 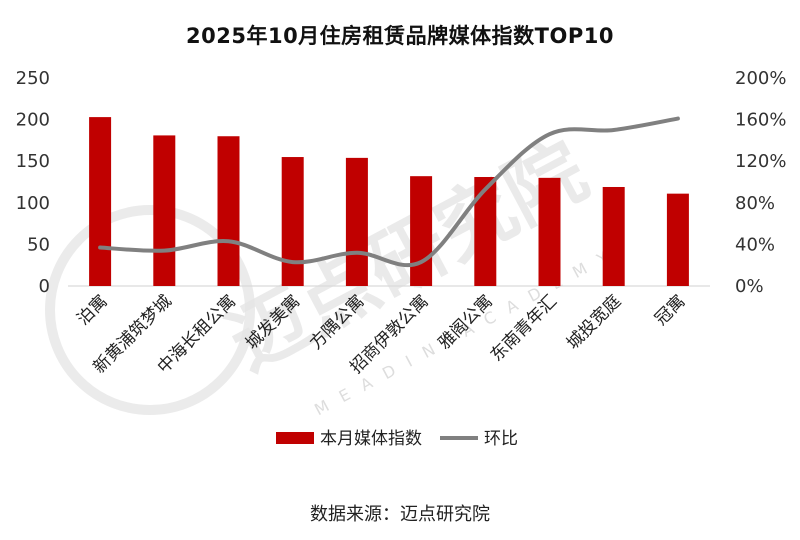 I want to click on category-label: 泊寓, so click(x=92, y=310).